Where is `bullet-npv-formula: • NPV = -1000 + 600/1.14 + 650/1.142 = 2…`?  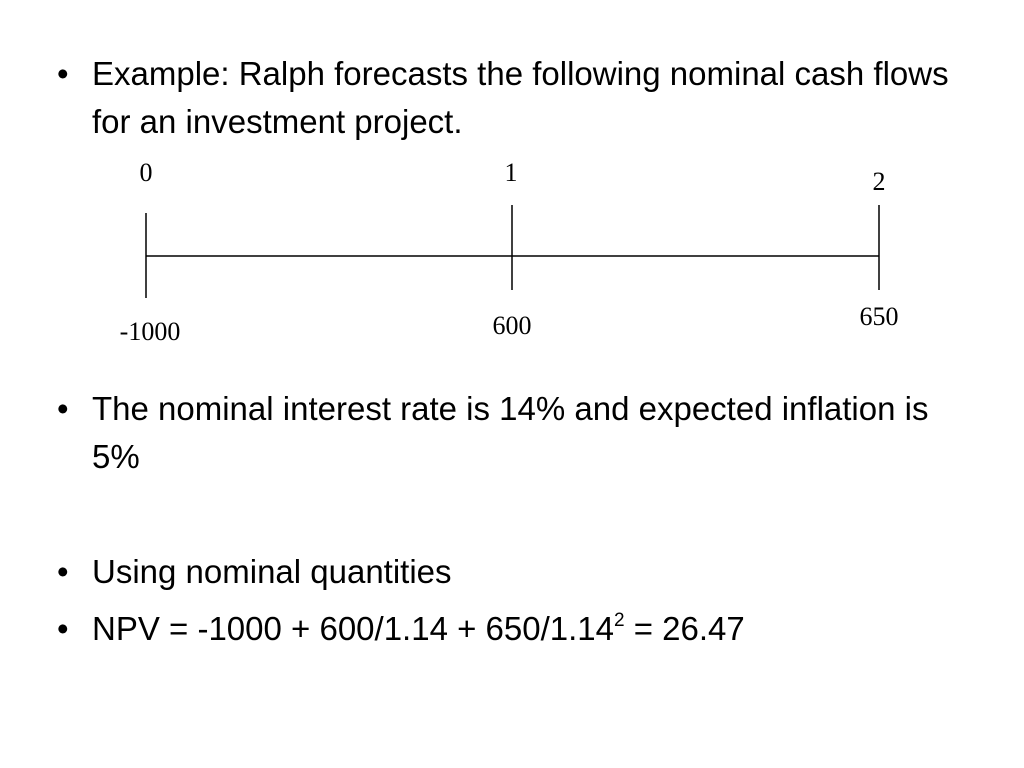 bullet-npv-formula: • NPV = -1000 + 600/1.14 + 650/1.142 = 2… is located at coordinates (507, 629).